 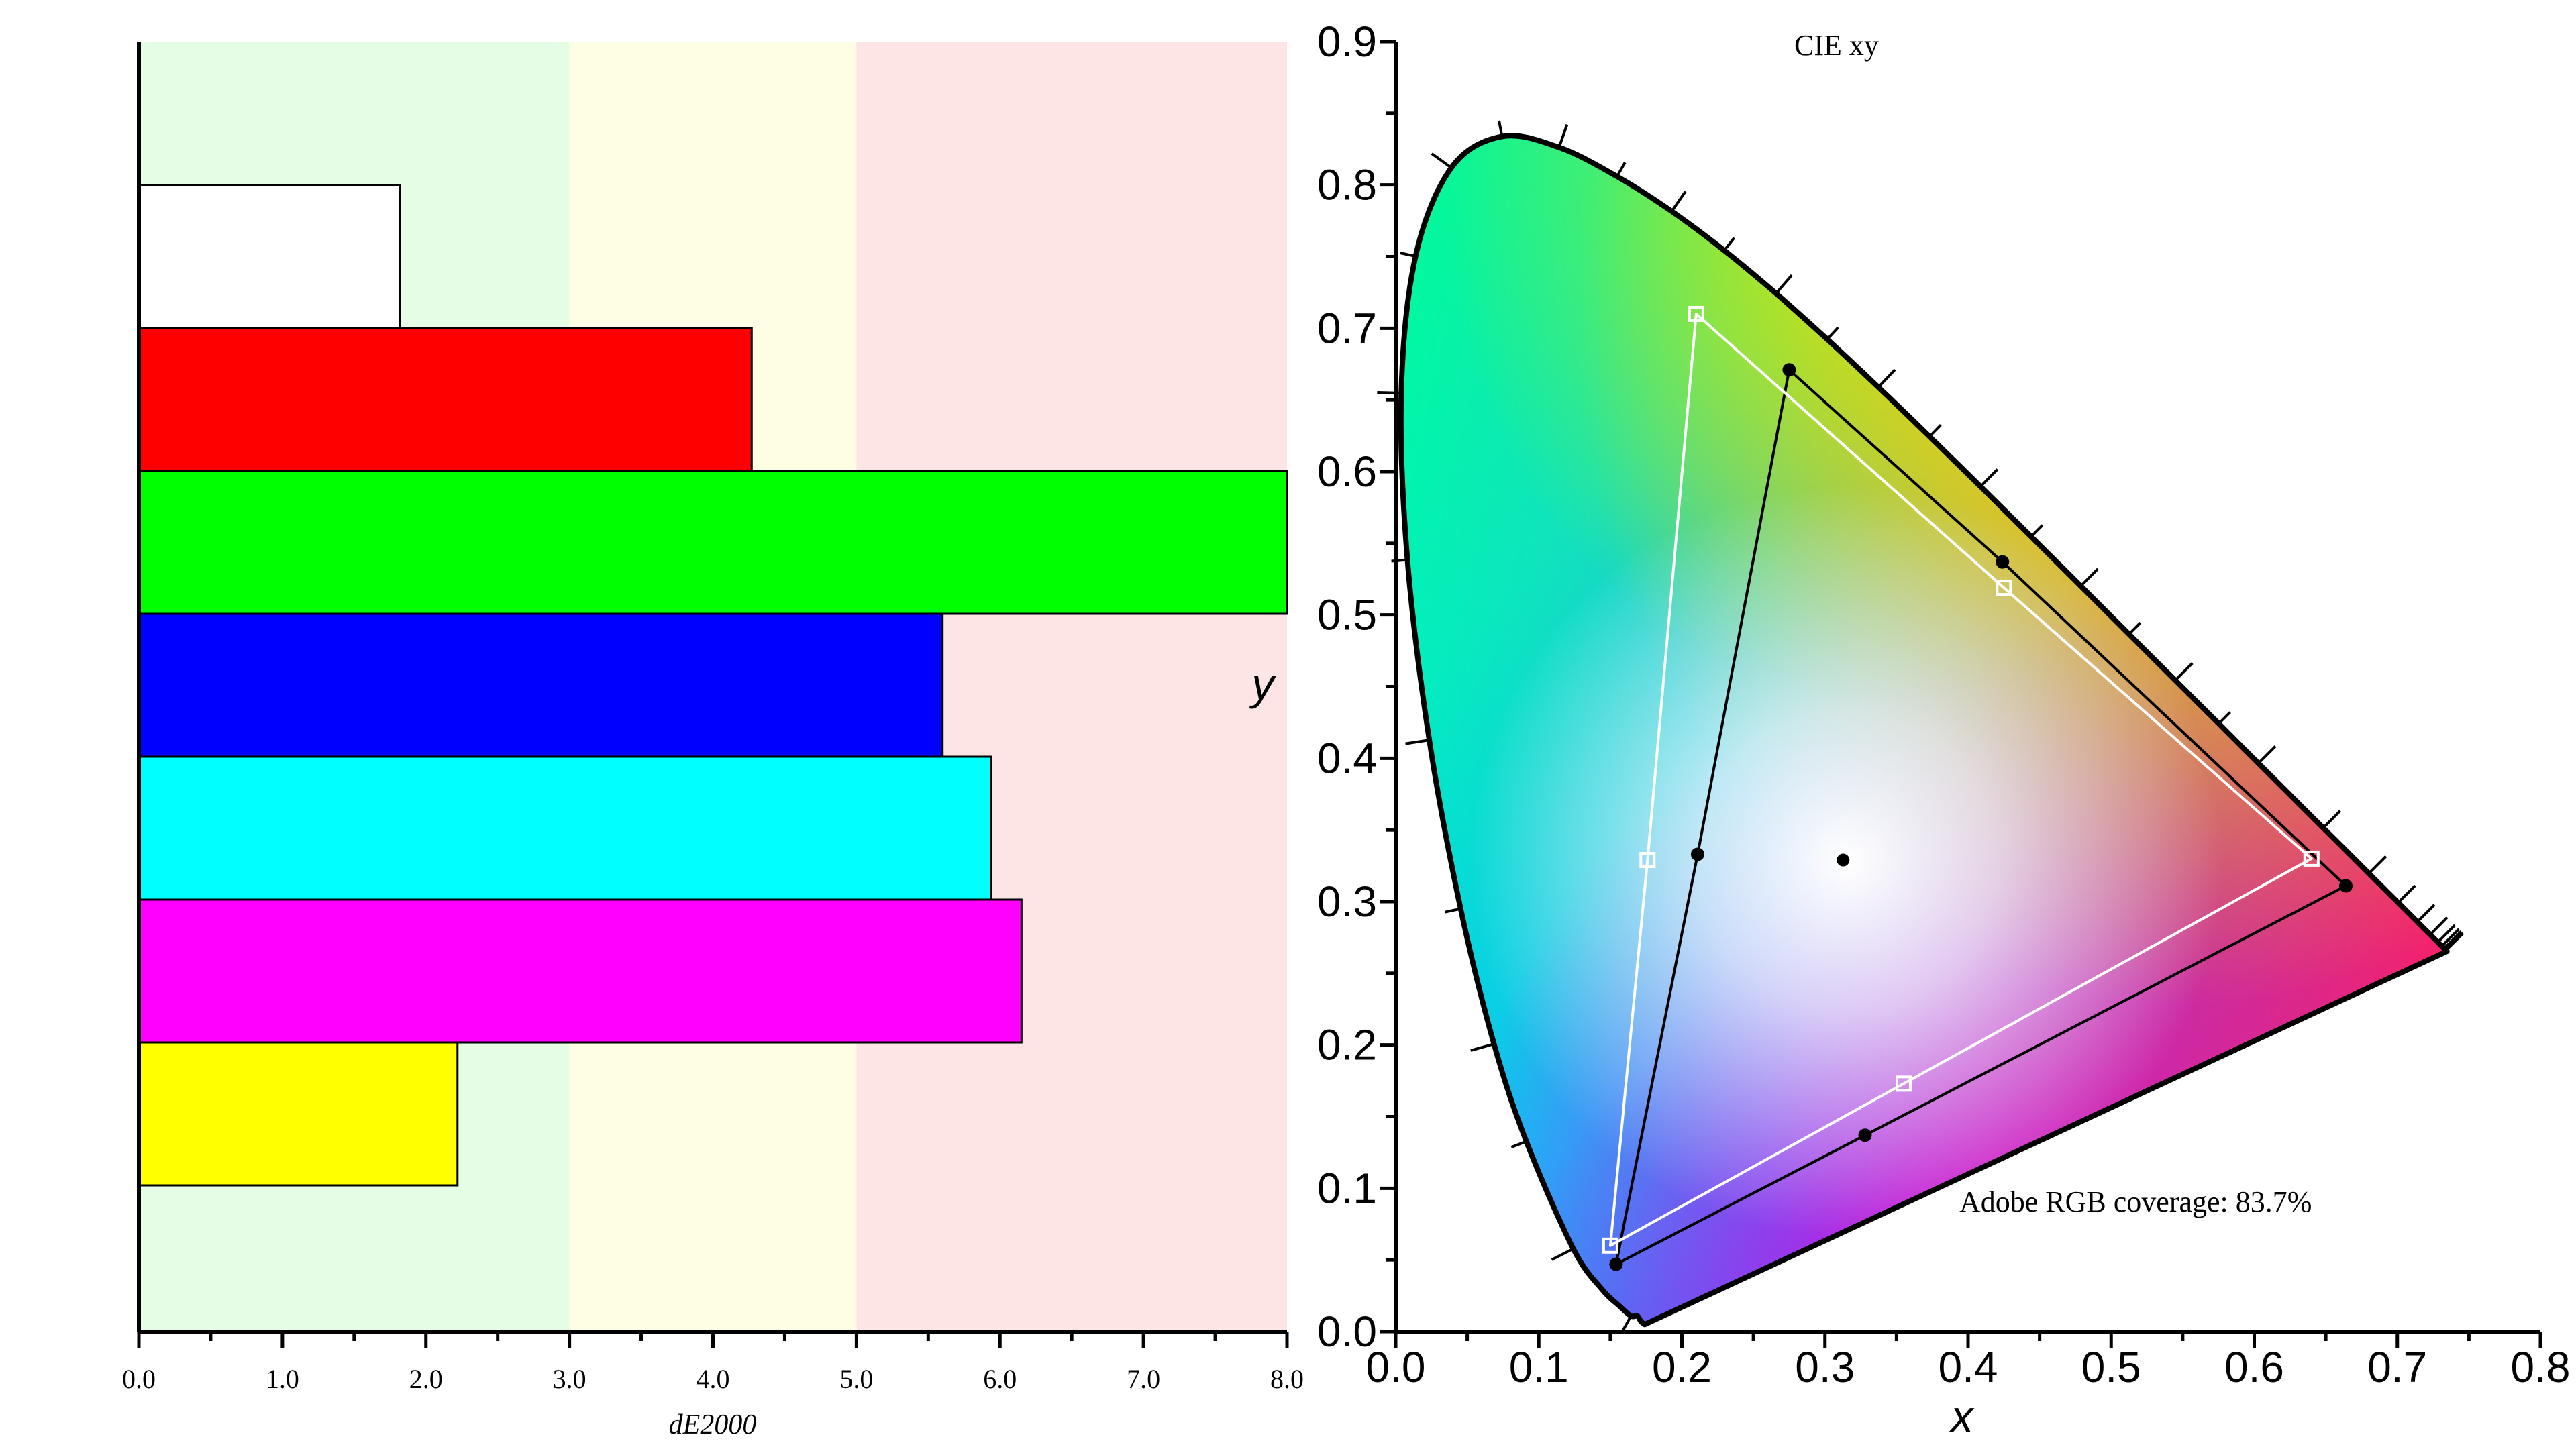 I want to click on cie-y-axis-label: y, so click(x=1263, y=684).